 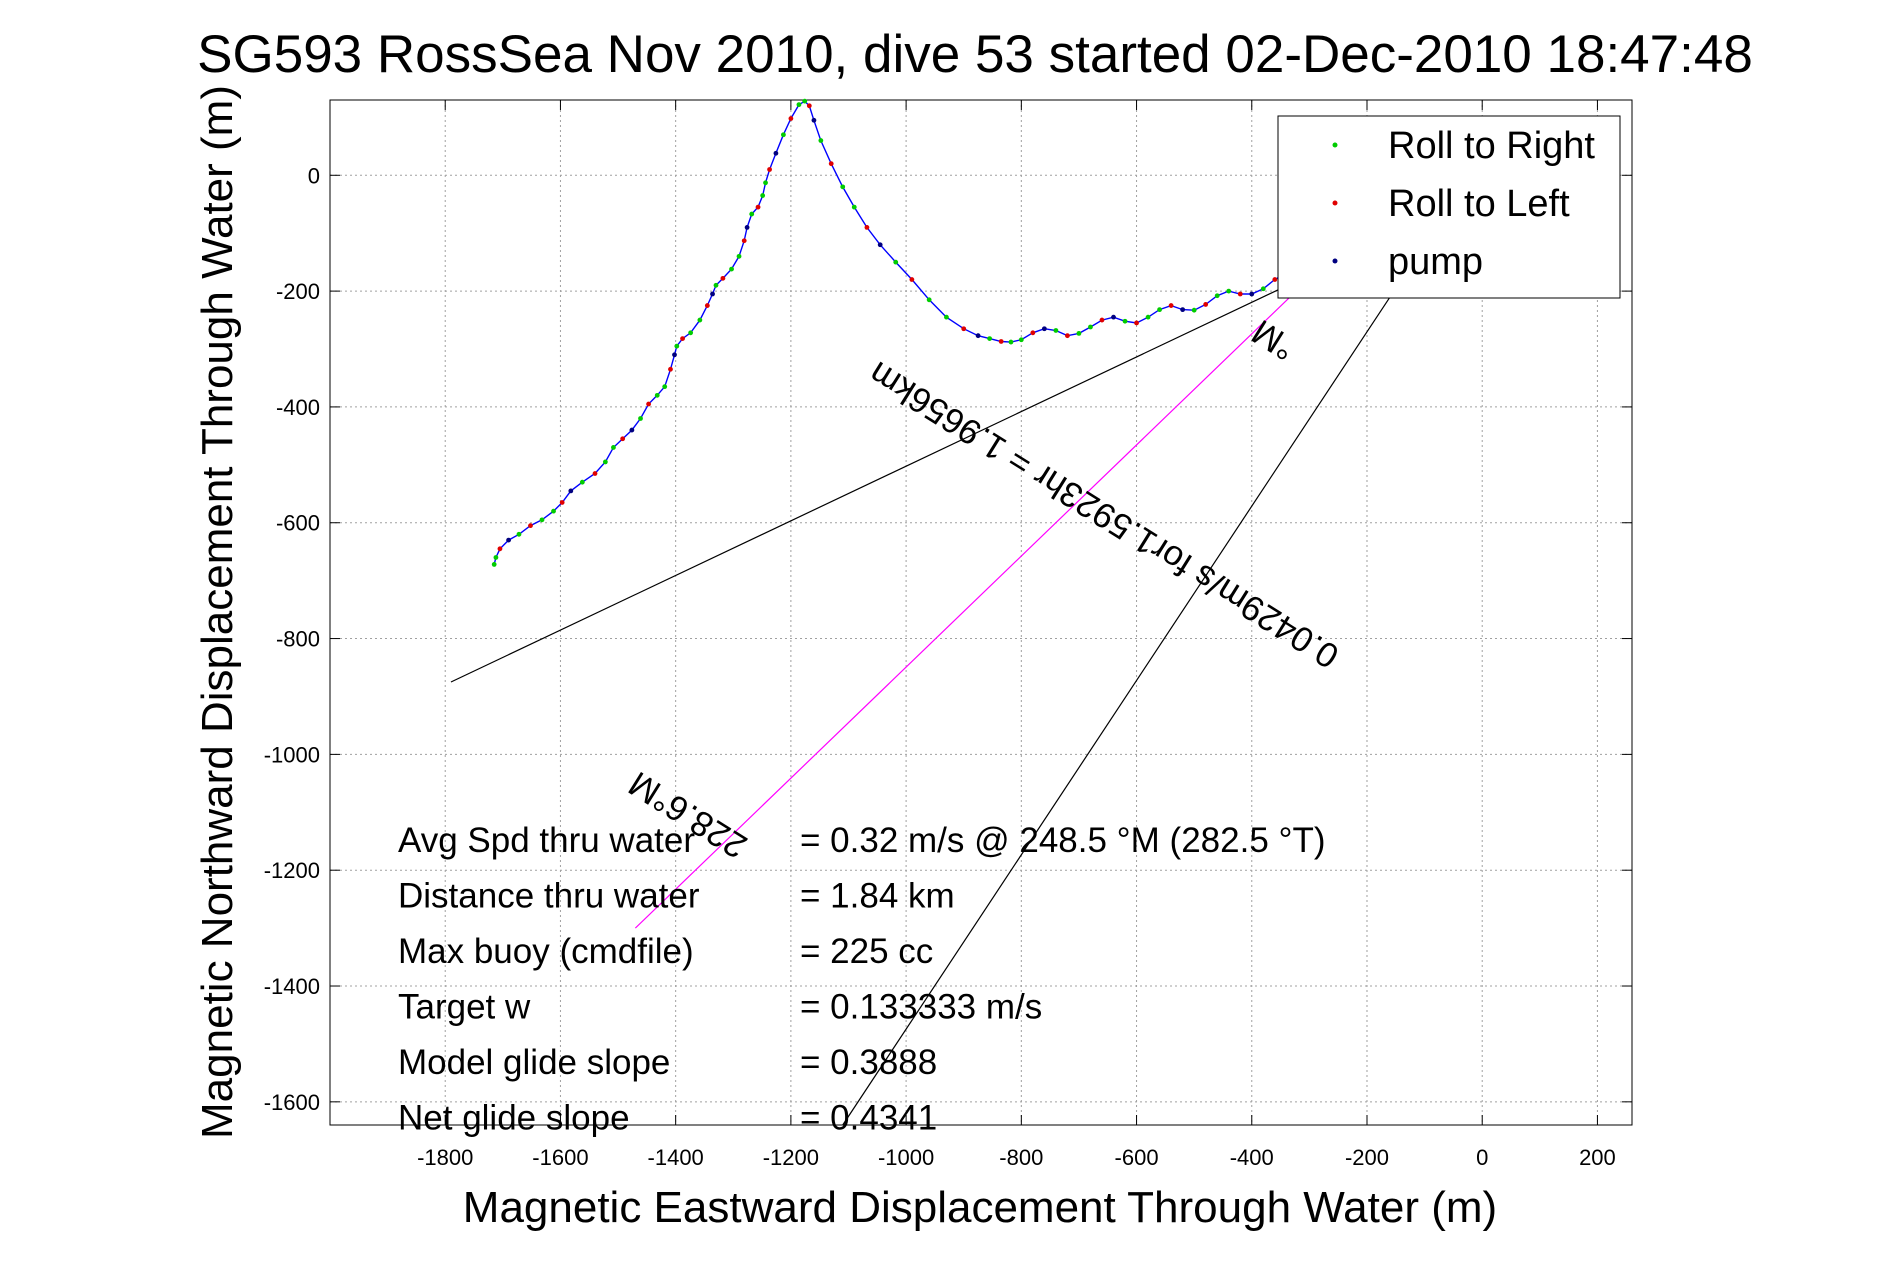 What do you see at coordinates (1435, 262) in the screenshot?
I see `legend-label: pump` at bounding box center [1435, 262].